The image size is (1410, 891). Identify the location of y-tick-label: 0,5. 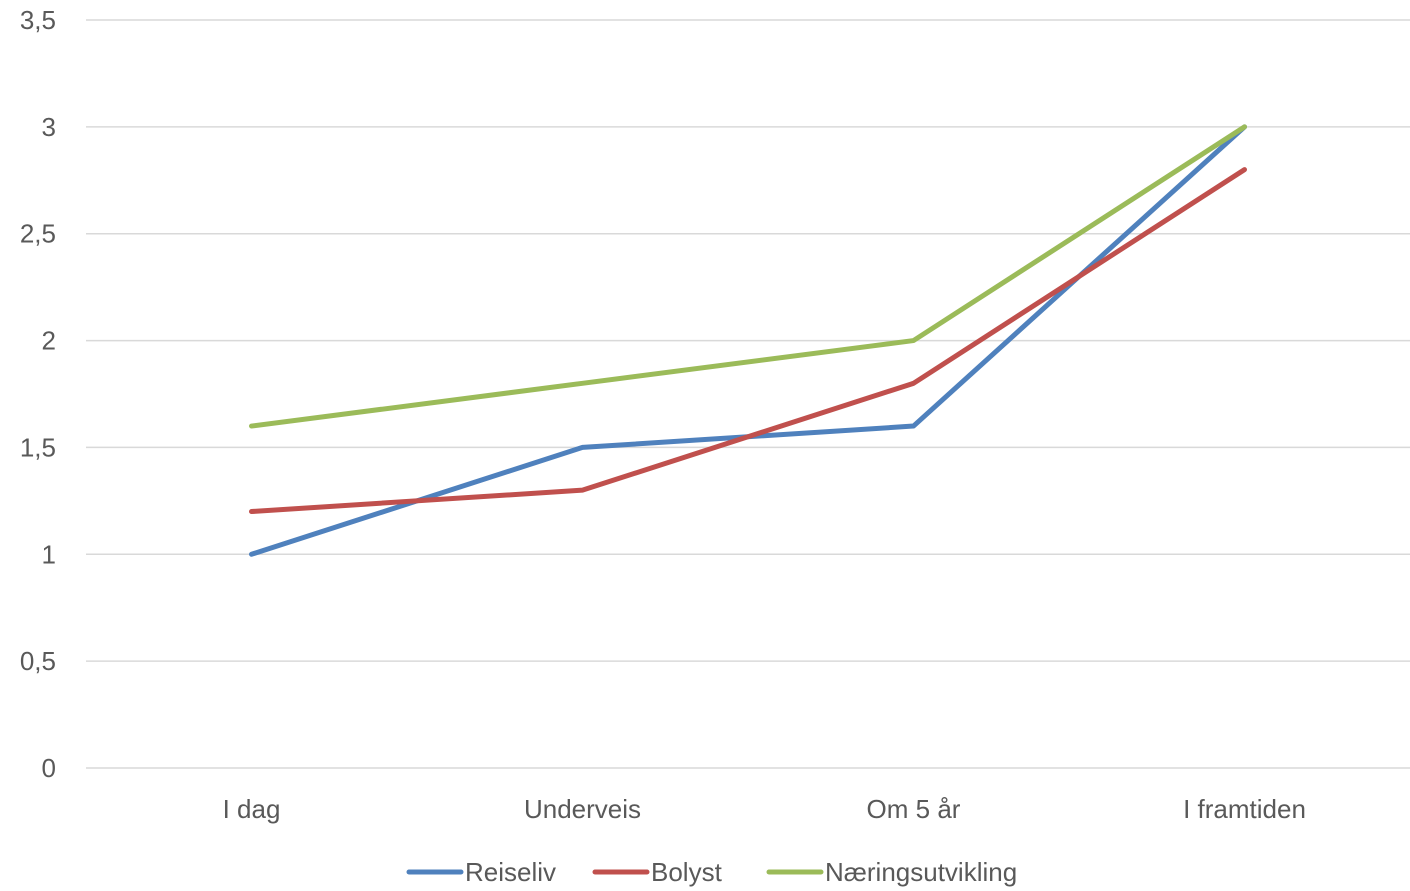
(38, 661).